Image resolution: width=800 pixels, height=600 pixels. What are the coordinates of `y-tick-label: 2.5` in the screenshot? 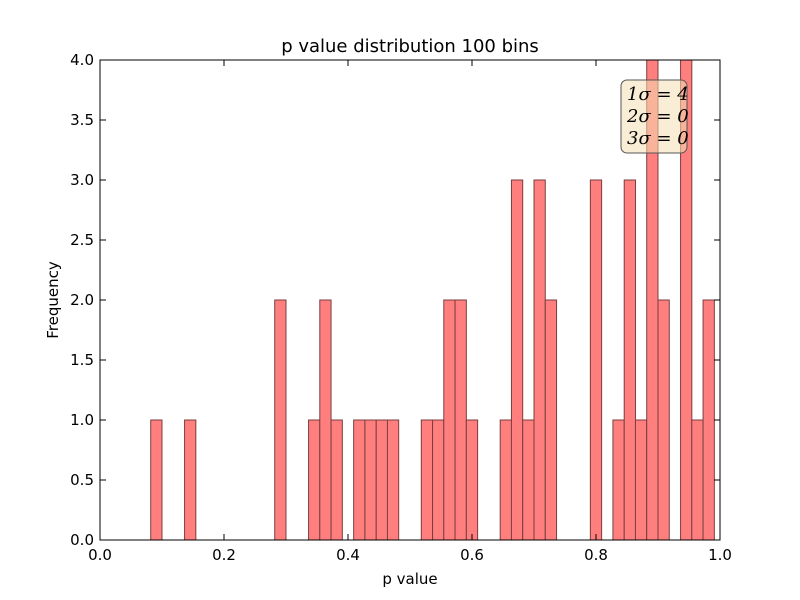 It's located at (82, 240).